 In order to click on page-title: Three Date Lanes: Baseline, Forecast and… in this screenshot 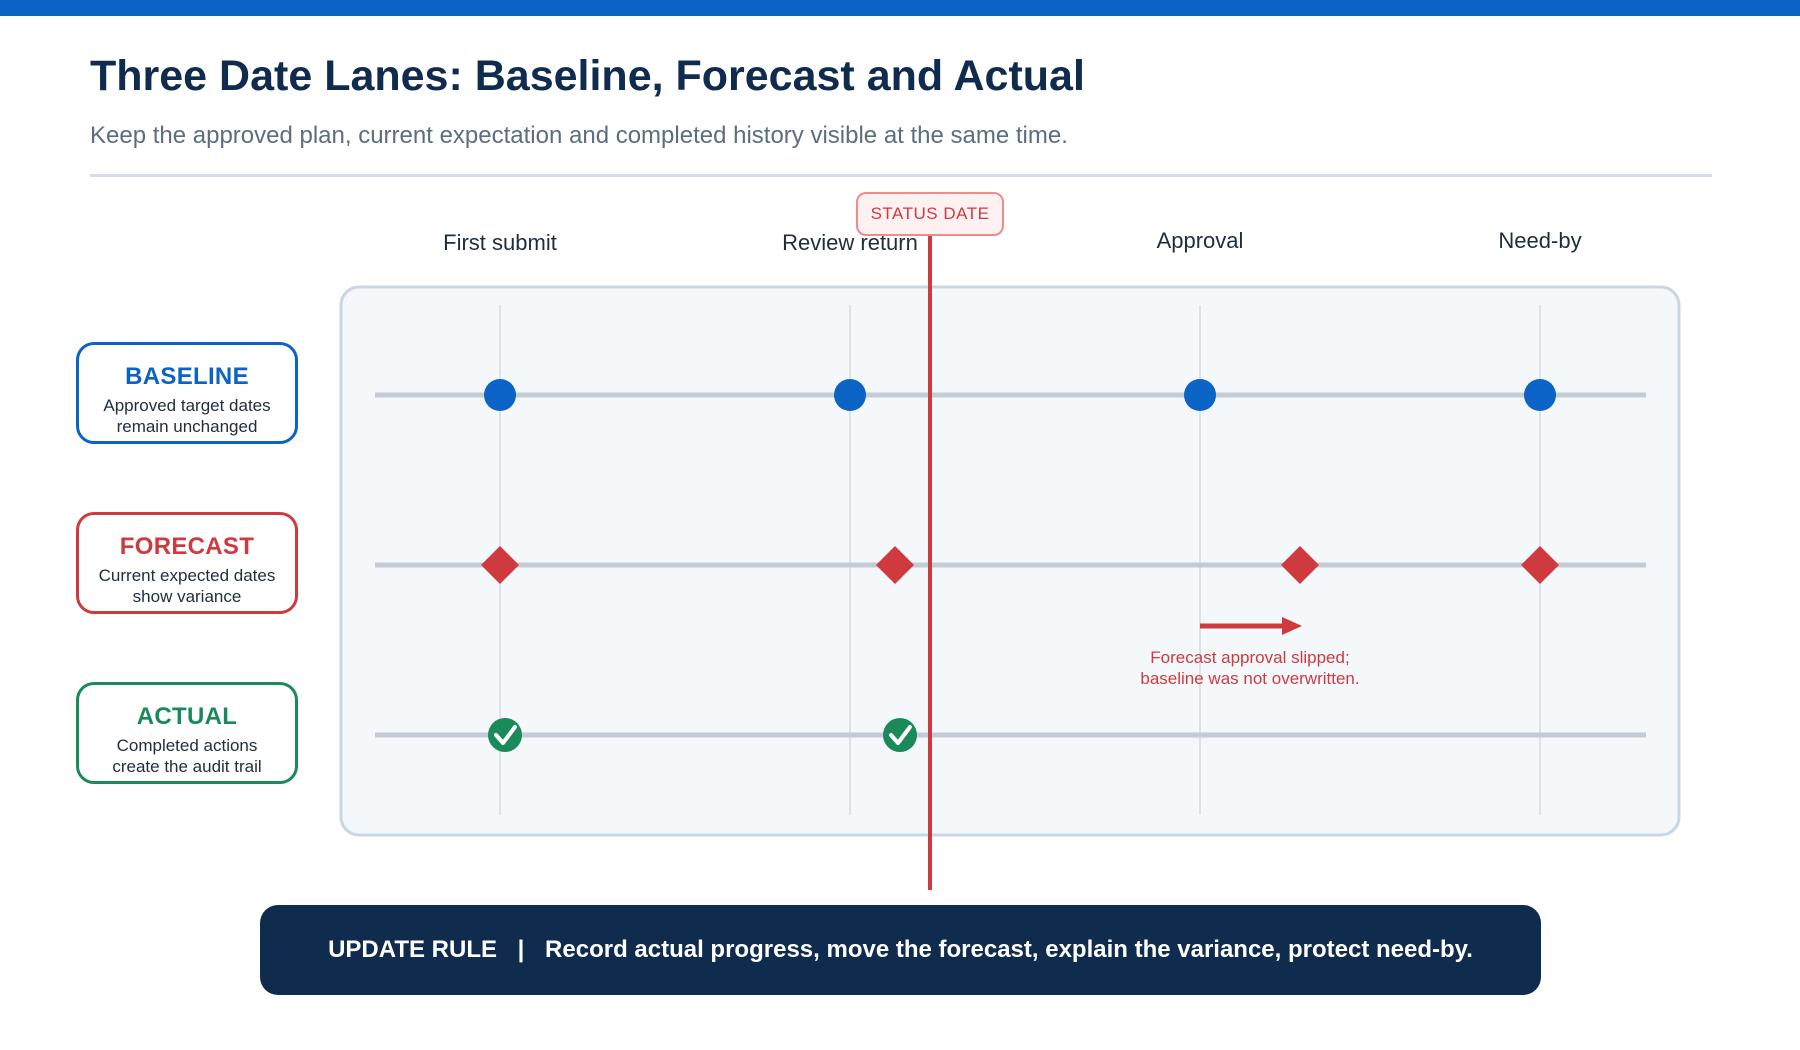, I will do `click(587, 76)`.